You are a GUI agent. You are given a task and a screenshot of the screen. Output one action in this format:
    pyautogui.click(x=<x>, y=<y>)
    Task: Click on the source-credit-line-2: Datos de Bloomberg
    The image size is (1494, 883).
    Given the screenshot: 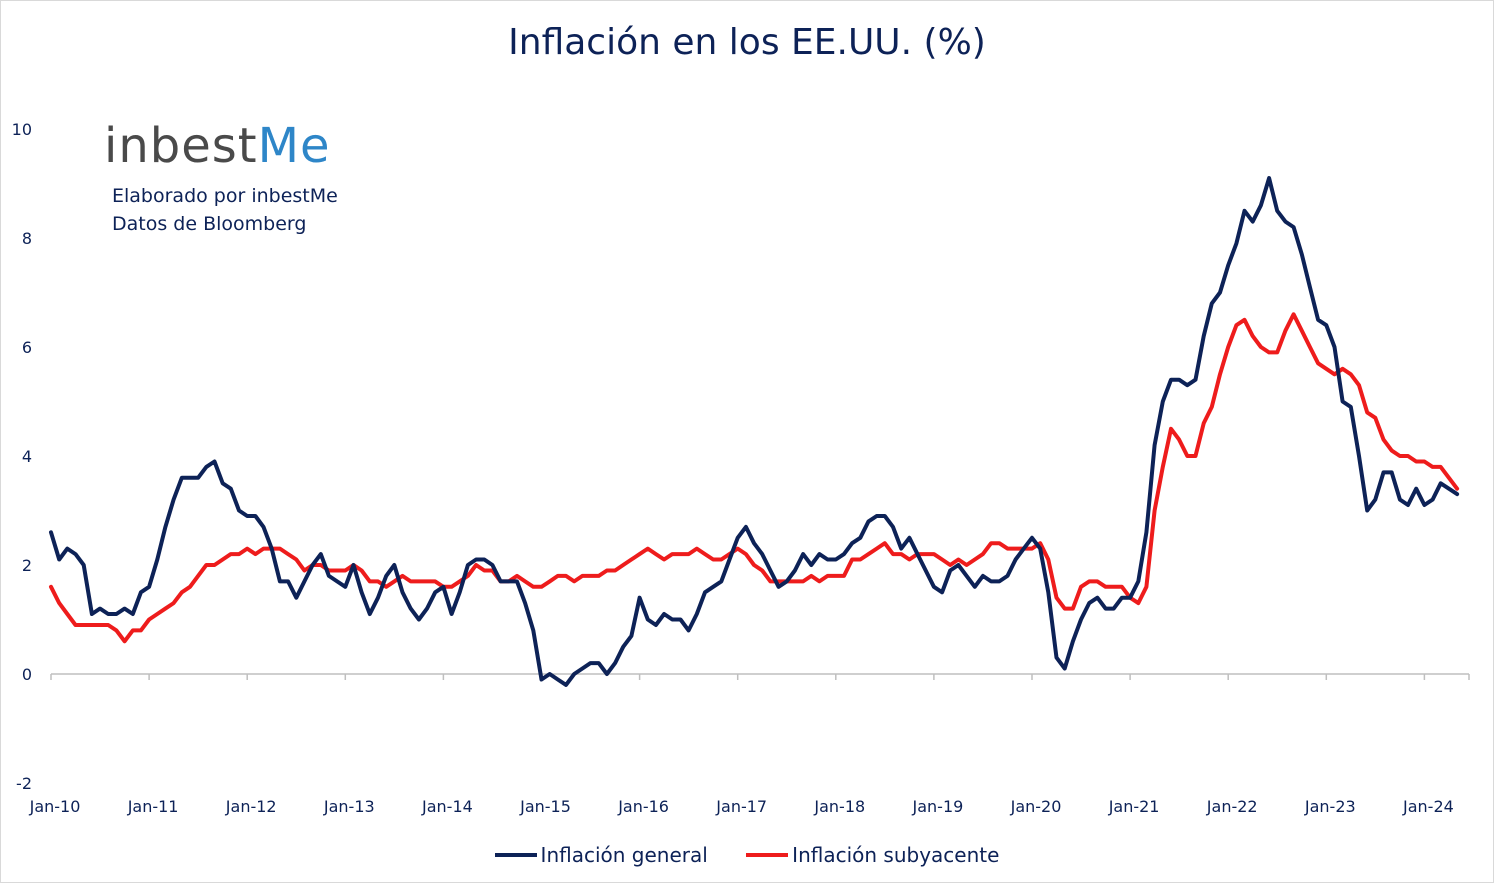 What is the action you would take?
    pyautogui.click(x=209, y=224)
    